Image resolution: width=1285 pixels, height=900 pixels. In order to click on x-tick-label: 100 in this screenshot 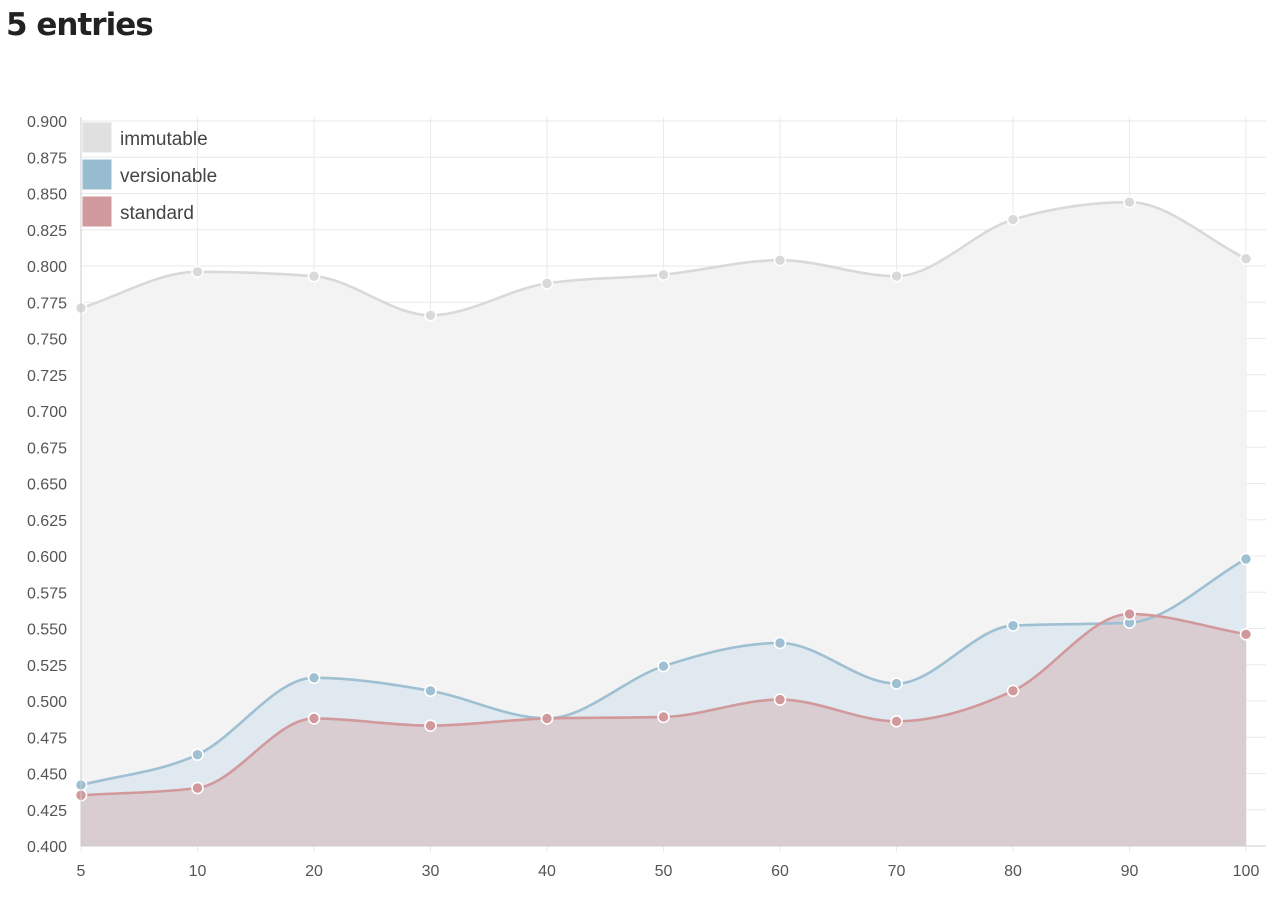, I will do `click(1246, 871)`.